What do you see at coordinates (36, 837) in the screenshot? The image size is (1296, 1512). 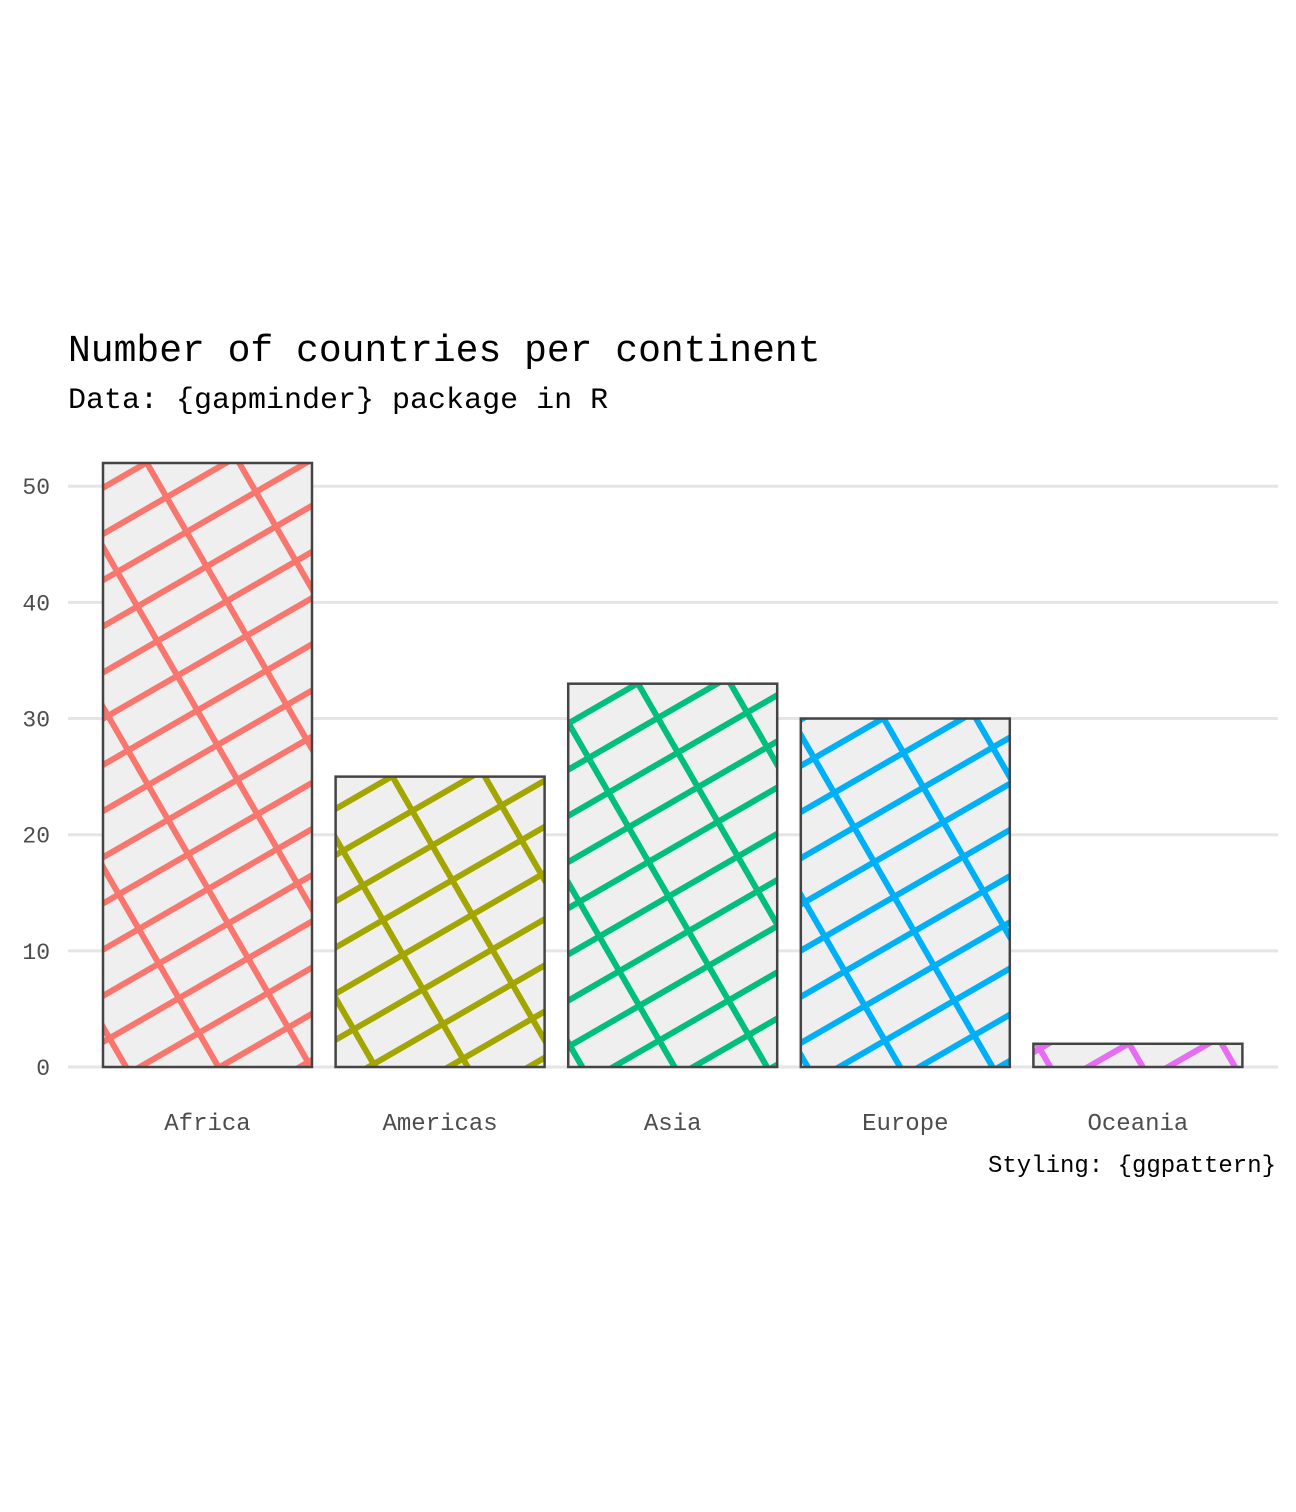 I see `y-tick-label: 20` at bounding box center [36, 837].